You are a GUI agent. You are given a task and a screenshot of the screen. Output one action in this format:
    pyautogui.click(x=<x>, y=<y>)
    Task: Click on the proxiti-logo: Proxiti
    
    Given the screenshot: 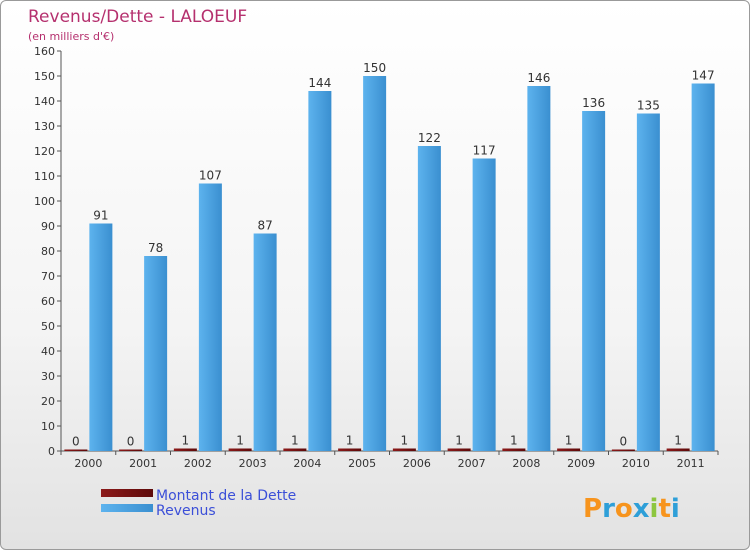 What is the action you would take?
    pyautogui.click(x=631, y=509)
    